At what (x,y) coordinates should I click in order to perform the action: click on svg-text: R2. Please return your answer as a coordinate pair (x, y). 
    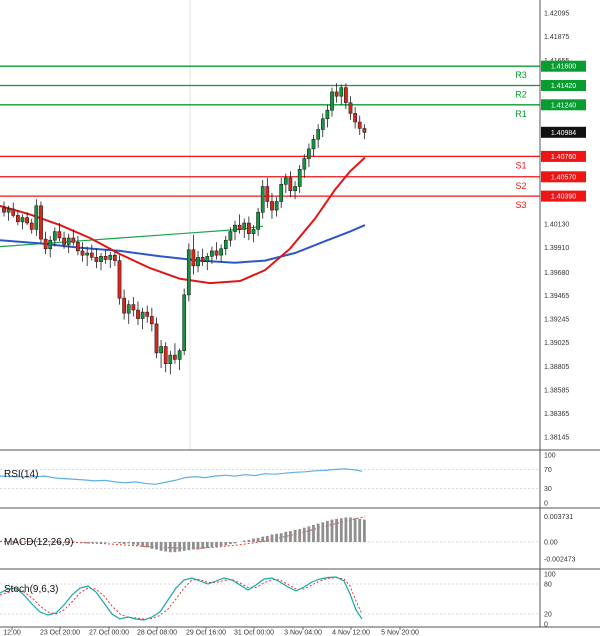
    Looking at the image, I should click on (521, 94).